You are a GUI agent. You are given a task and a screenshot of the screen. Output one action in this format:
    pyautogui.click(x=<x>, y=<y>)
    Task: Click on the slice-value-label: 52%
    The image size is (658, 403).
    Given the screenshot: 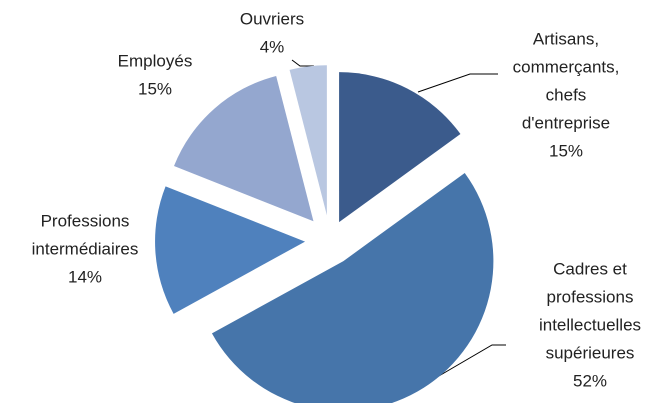 What is the action you would take?
    pyautogui.click(x=590, y=380)
    